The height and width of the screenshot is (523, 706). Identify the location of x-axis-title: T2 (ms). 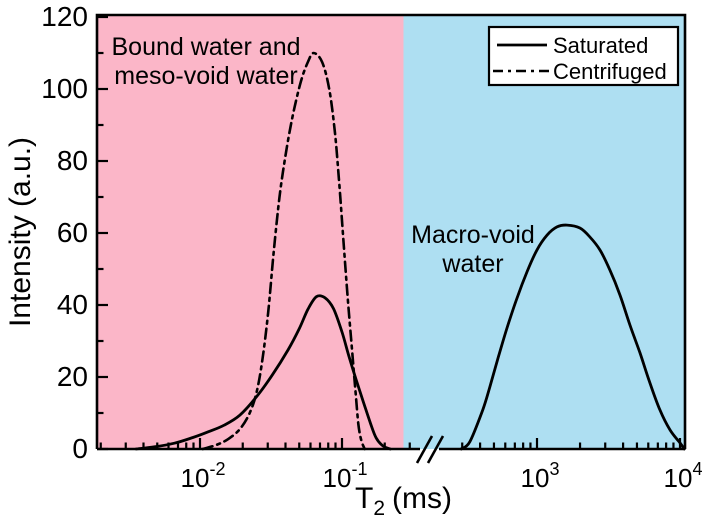
(403, 501).